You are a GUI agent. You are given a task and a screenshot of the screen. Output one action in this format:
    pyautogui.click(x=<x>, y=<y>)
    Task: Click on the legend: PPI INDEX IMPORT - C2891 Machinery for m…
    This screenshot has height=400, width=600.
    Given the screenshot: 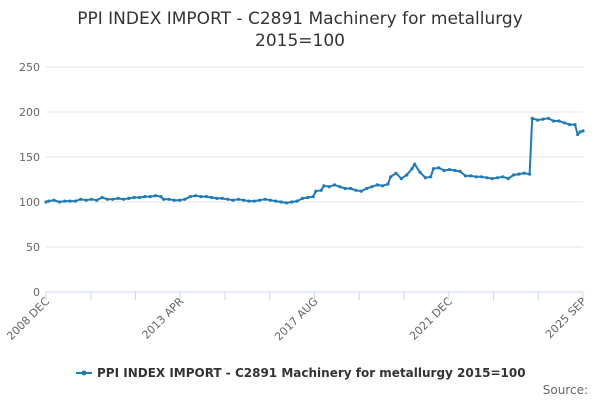 What is the action you would take?
    pyautogui.click(x=301, y=373)
    